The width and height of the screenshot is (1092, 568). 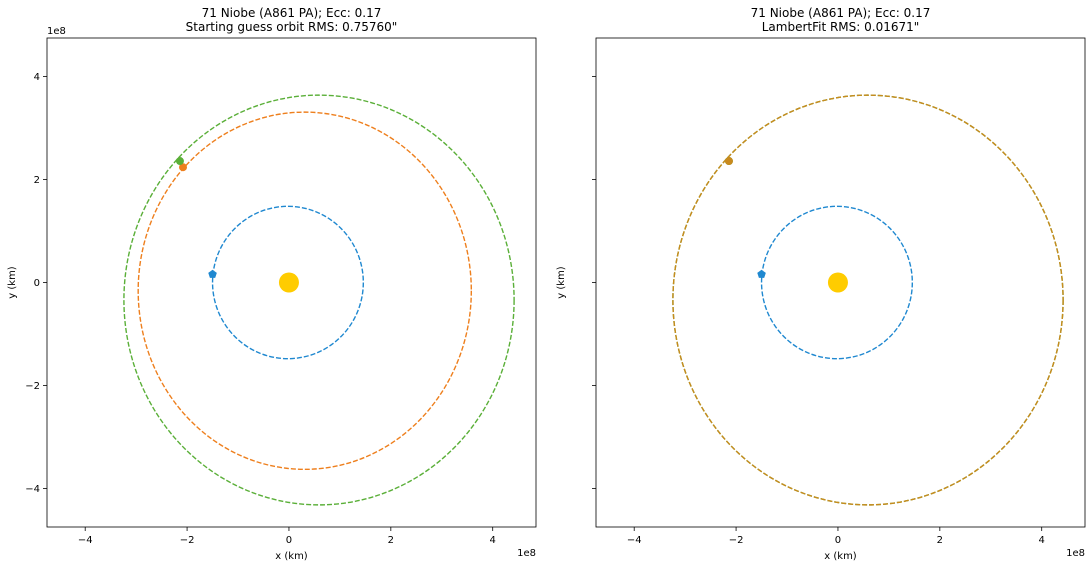 What do you see at coordinates (37, 77) in the screenshot?
I see `y-tick-label: 4` at bounding box center [37, 77].